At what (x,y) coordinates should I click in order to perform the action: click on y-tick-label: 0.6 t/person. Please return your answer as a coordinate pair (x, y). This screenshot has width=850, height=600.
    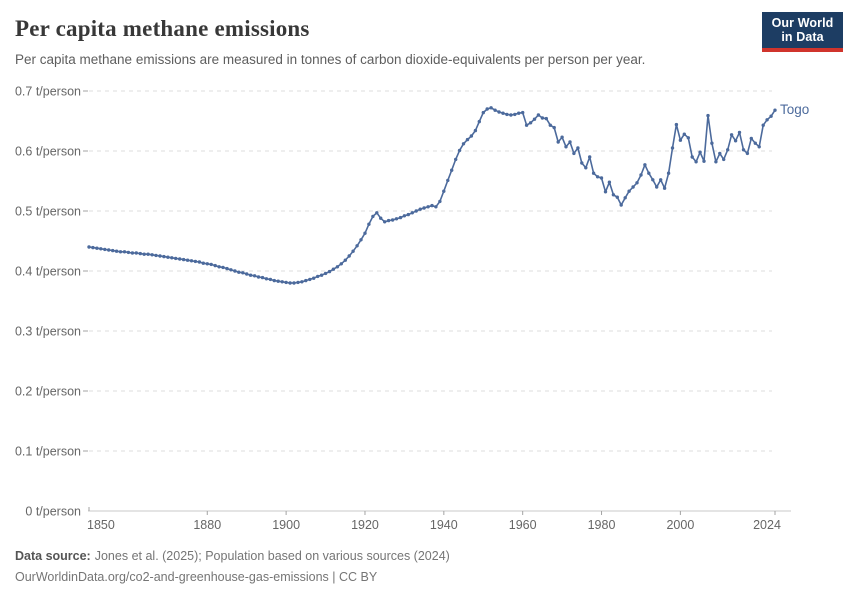
    Looking at the image, I should click on (48, 152).